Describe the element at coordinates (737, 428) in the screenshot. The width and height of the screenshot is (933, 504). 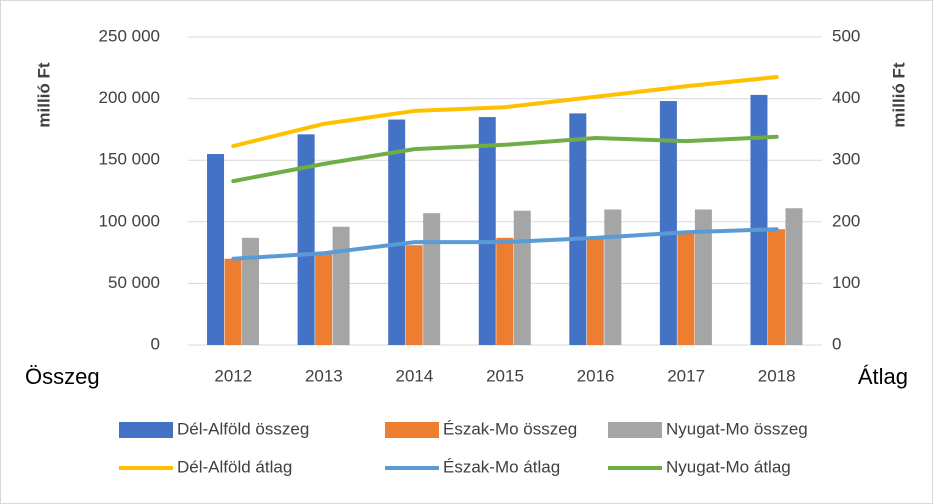
I see `legend-label: Nyugat-Mo összeg` at that location.